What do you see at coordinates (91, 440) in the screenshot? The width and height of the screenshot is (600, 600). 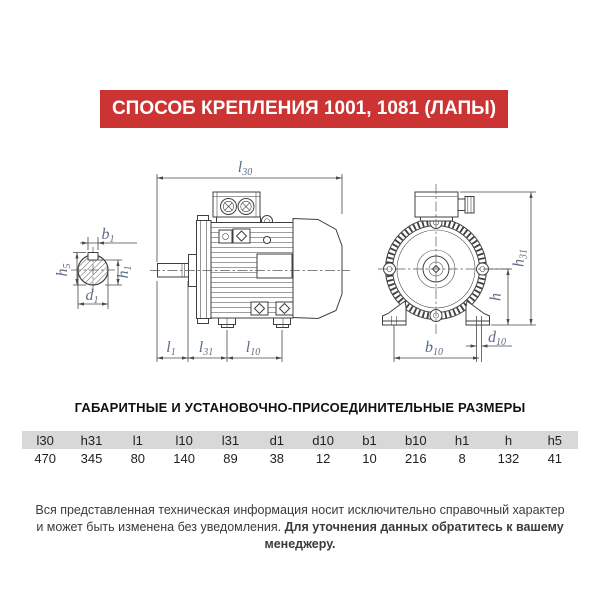 I see `table-header-cell: h31` at bounding box center [91, 440].